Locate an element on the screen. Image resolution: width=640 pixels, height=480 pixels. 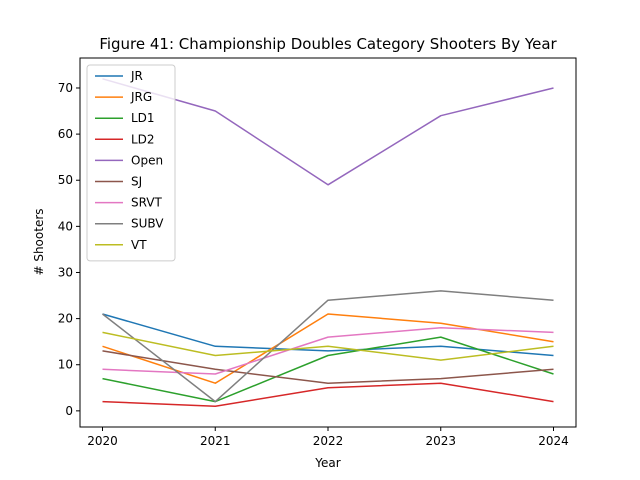
series-line-ld1 is located at coordinates (328, 369).